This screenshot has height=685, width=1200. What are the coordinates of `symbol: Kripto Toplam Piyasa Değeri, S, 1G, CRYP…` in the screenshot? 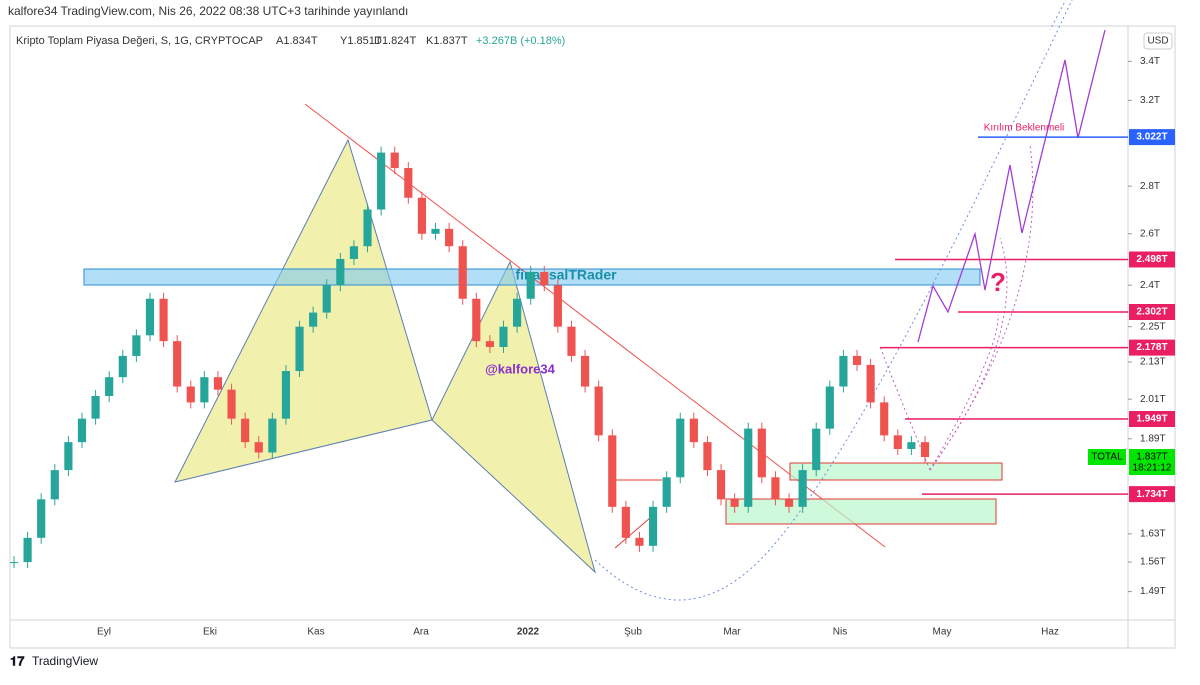 It's located at (139, 41).